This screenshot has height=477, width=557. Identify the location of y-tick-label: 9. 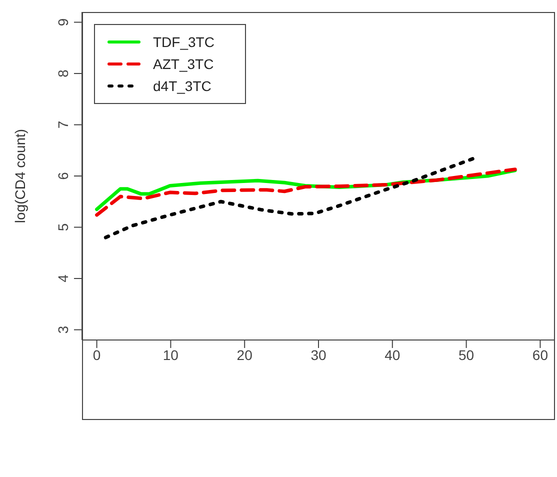
(63, 22).